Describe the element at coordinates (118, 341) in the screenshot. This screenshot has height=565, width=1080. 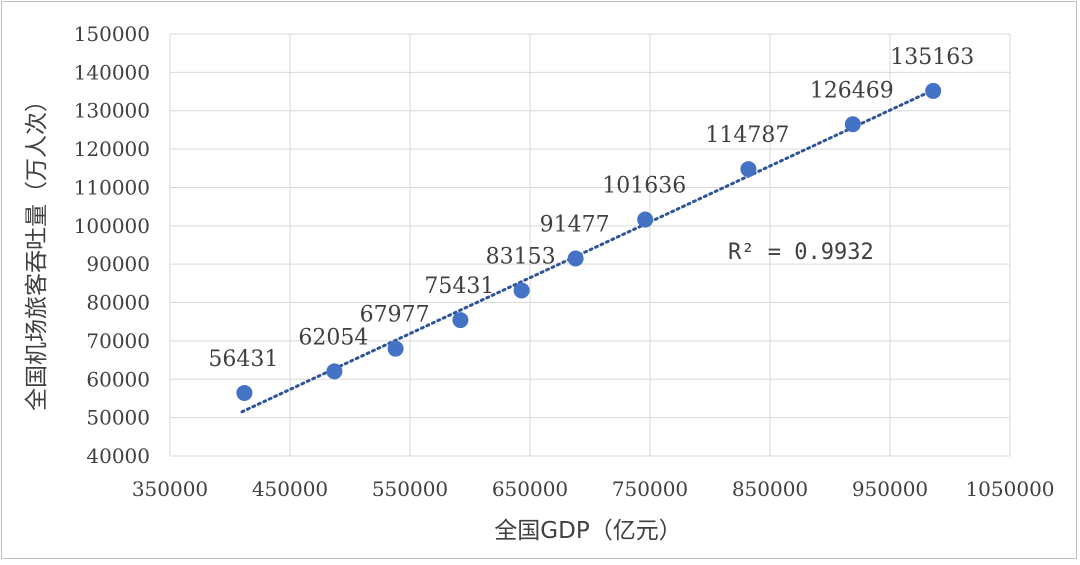
I see `y-tick-label: 70000` at that location.